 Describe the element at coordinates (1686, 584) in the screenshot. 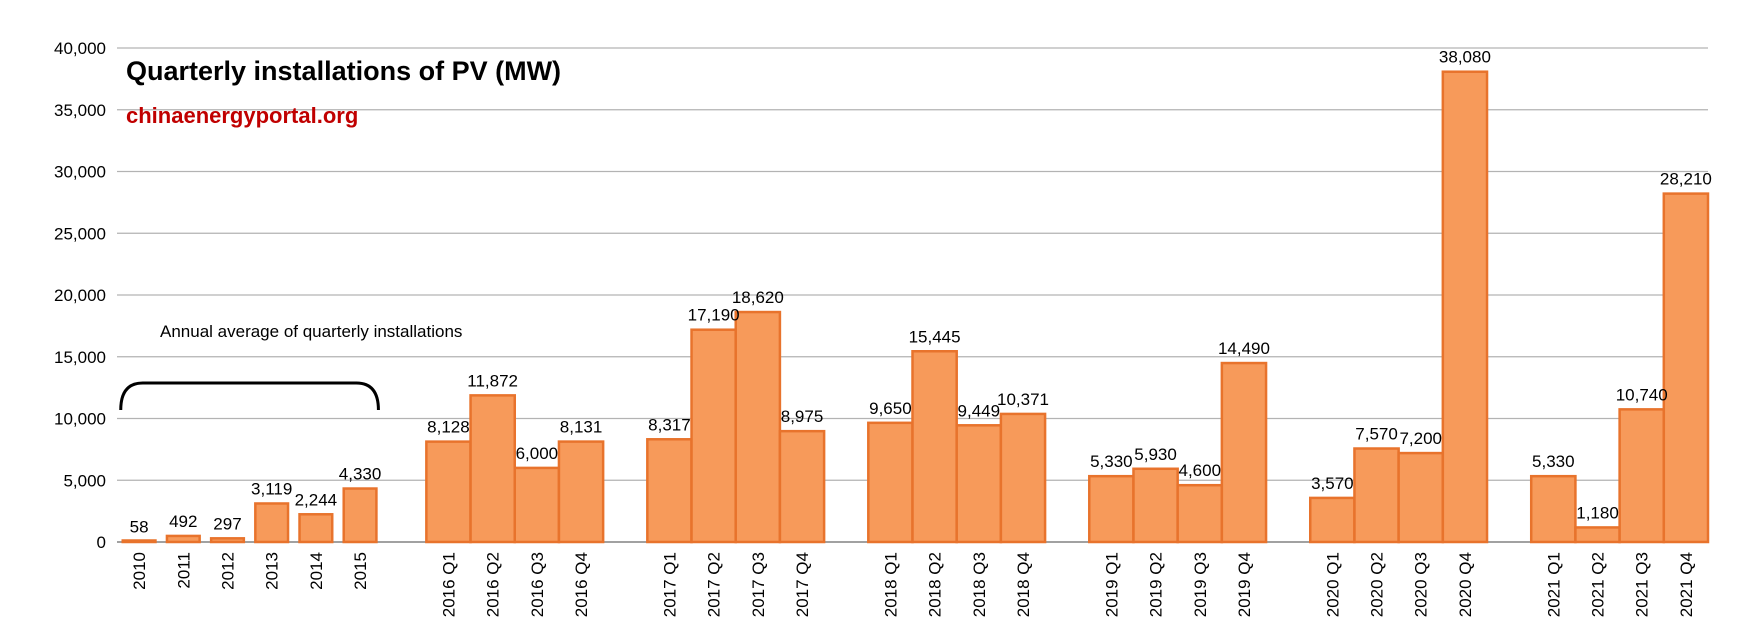

I see `x-tick-label: 2021 Q4` at that location.